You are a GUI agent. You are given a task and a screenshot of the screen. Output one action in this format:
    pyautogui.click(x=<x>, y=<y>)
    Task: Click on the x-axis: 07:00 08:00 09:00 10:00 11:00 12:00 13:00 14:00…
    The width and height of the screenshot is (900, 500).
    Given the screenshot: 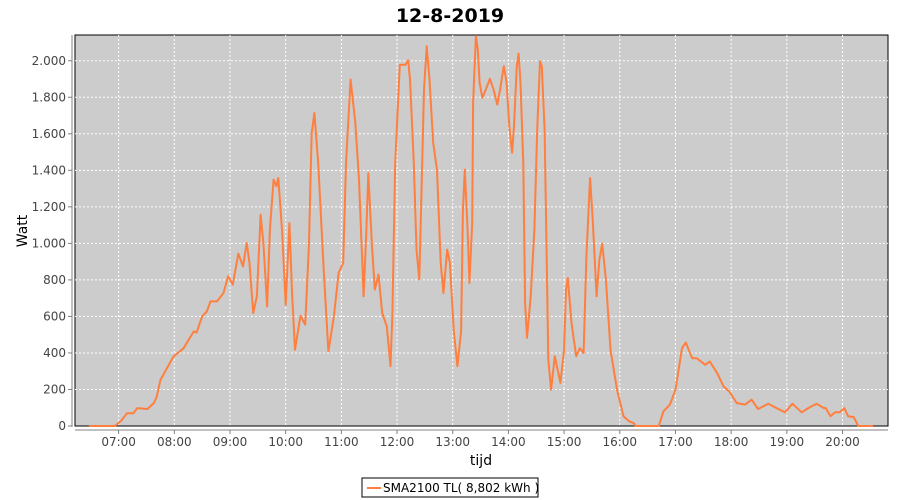 What is the action you would take?
    pyautogui.click(x=481, y=439)
    